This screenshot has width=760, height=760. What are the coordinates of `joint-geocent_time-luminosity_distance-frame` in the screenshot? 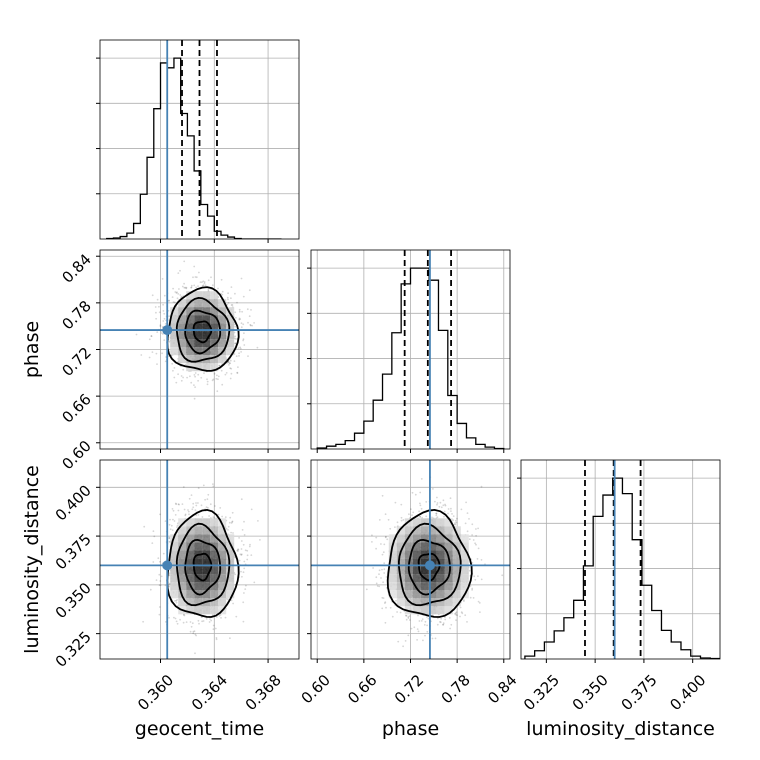 It's located at (199, 559).